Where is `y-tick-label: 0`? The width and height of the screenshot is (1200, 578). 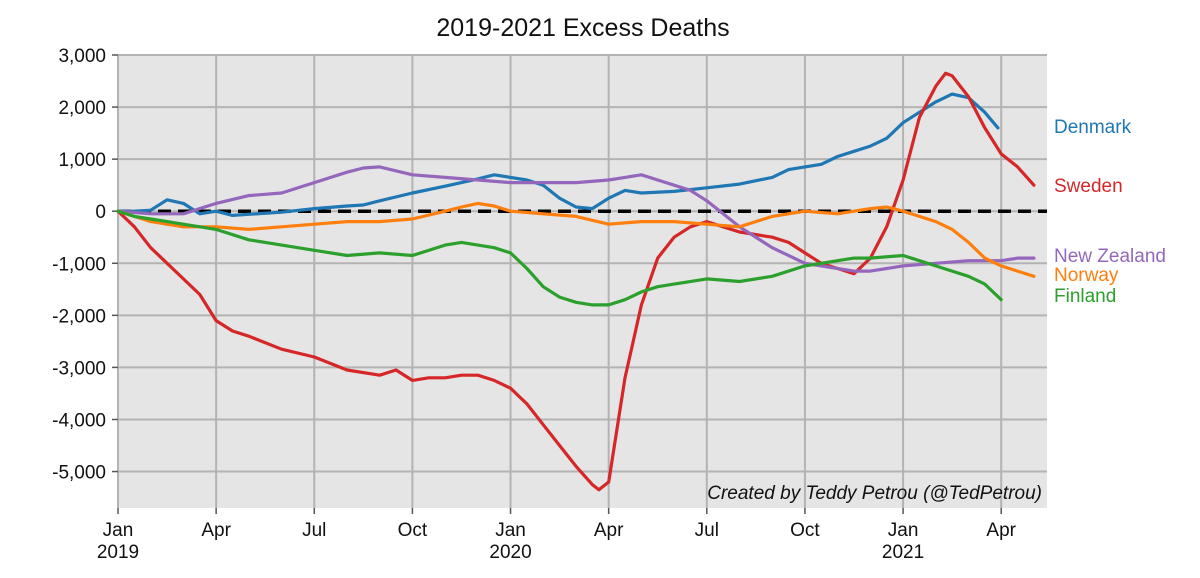 y-tick-label: 0 is located at coordinates (100, 212).